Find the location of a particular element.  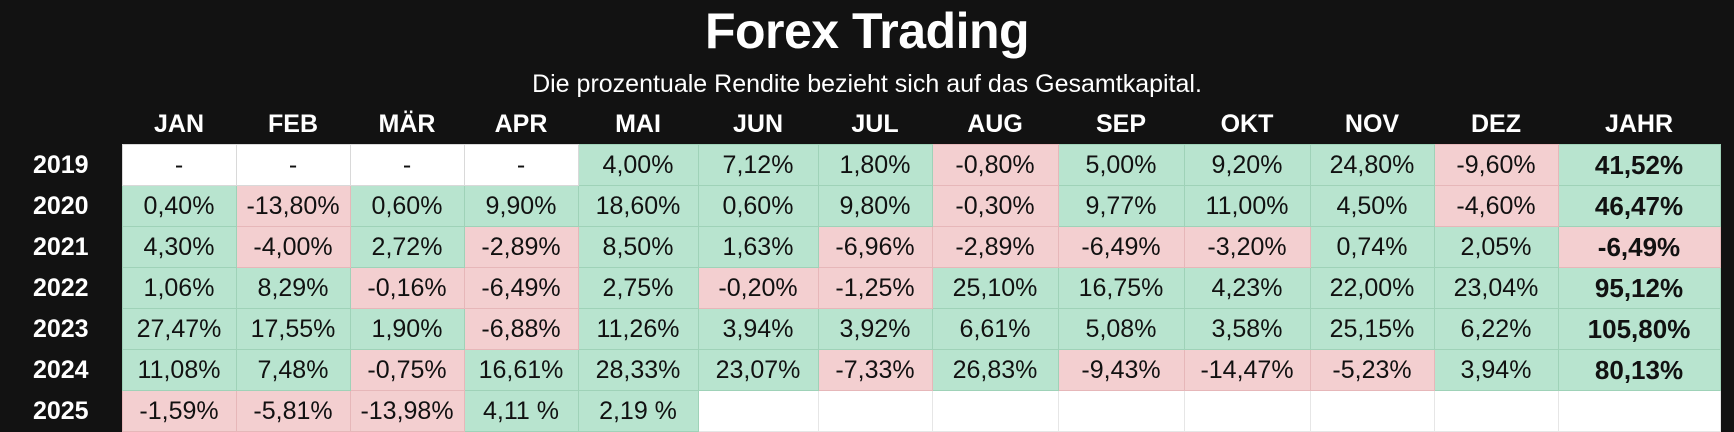

row-header-year: 2020 is located at coordinates (61, 206).